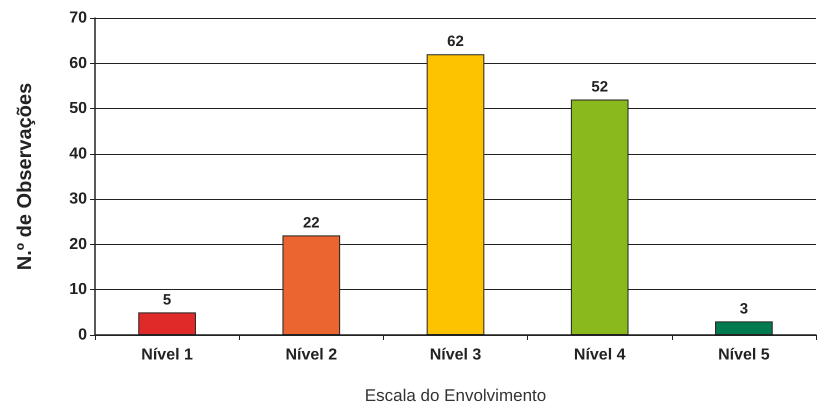 This screenshot has width=826, height=417. What do you see at coordinates (311, 223) in the screenshot?
I see `data-label: 22` at bounding box center [311, 223].